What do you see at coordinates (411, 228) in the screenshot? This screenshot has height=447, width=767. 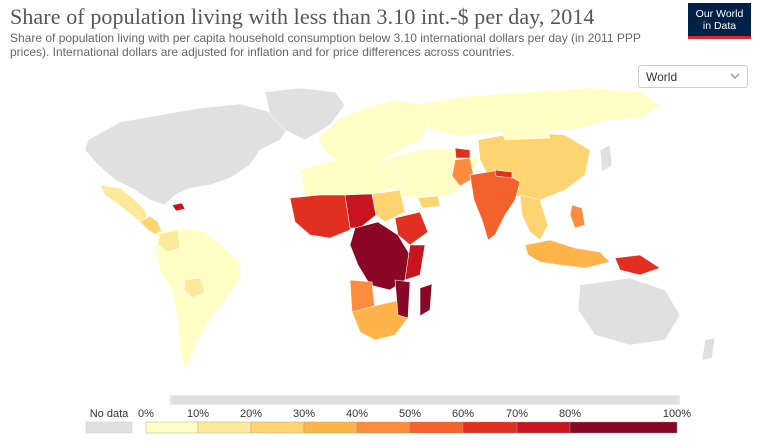 I see `map-country-ethiopia` at bounding box center [411, 228].